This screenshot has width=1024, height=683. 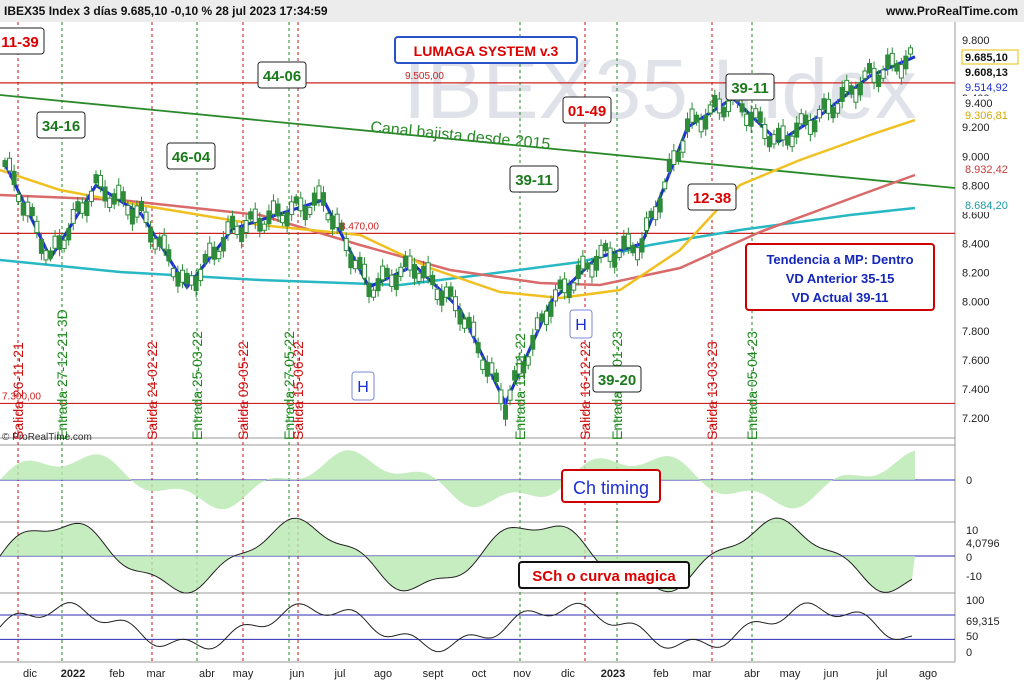 I want to click on title-bar, so click(x=512, y=11).